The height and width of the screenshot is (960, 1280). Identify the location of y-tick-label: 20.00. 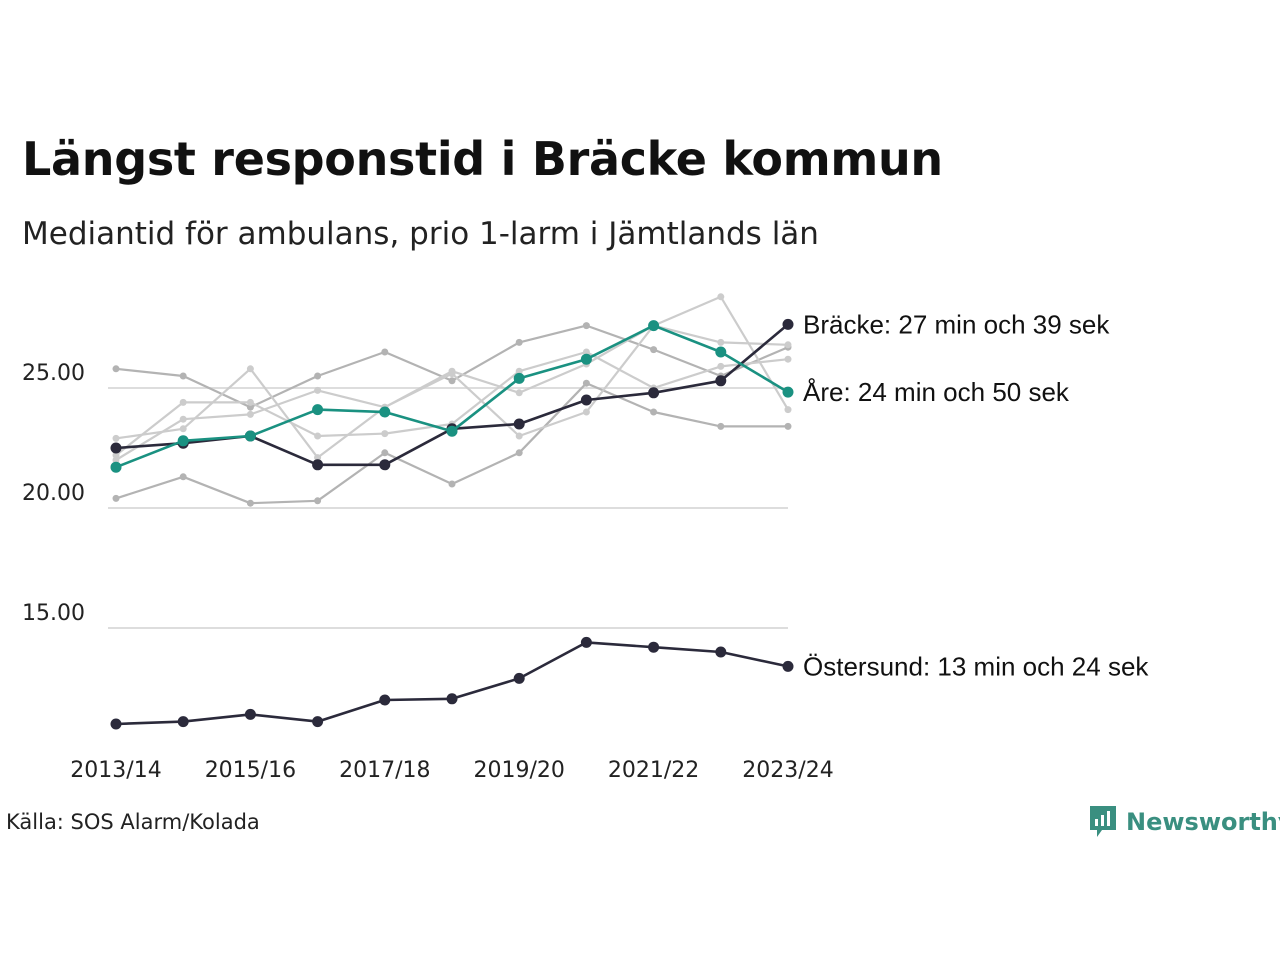
(53, 493).